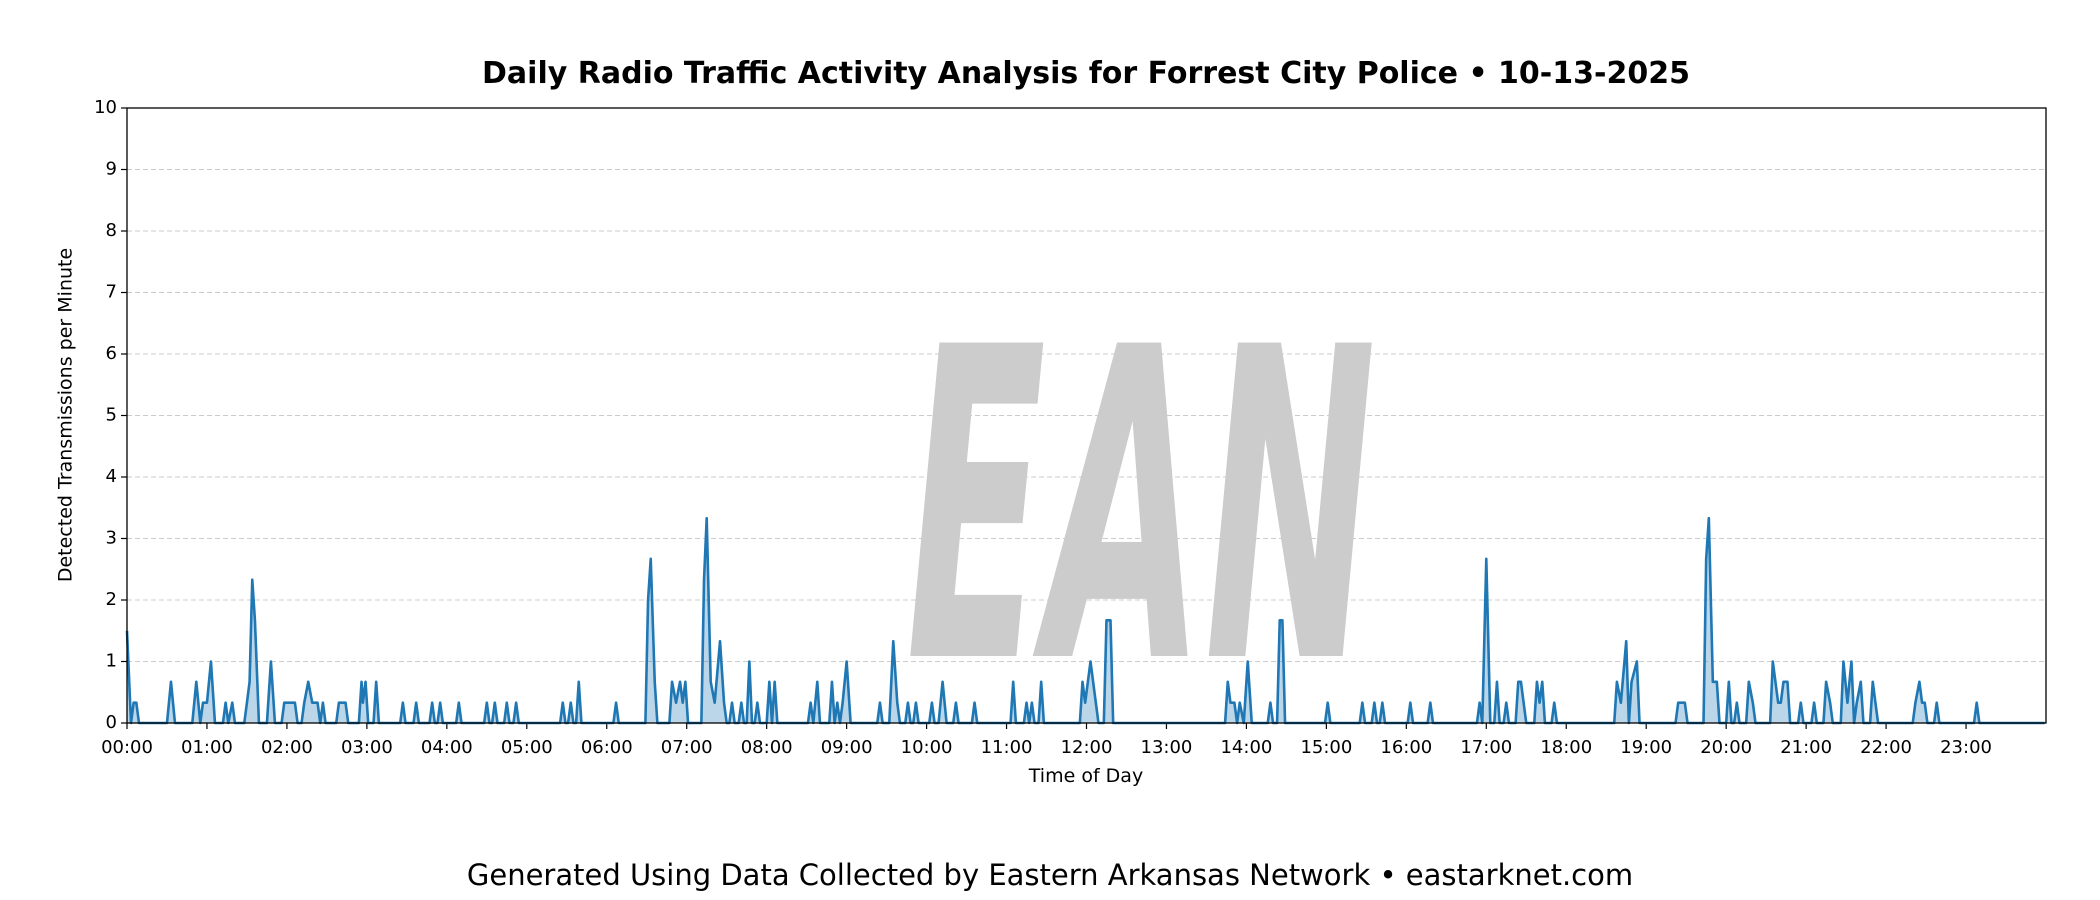 The image size is (2100, 900). What do you see at coordinates (1886, 747) in the screenshot?
I see `x-tick-label: 22:00` at bounding box center [1886, 747].